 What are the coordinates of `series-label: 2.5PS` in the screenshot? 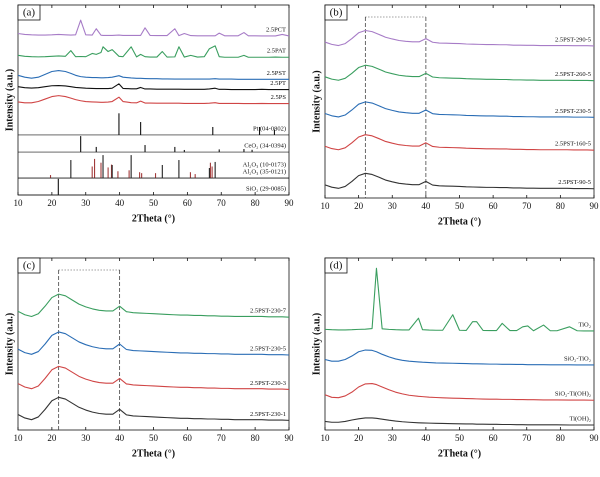 It's located at (279, 97).